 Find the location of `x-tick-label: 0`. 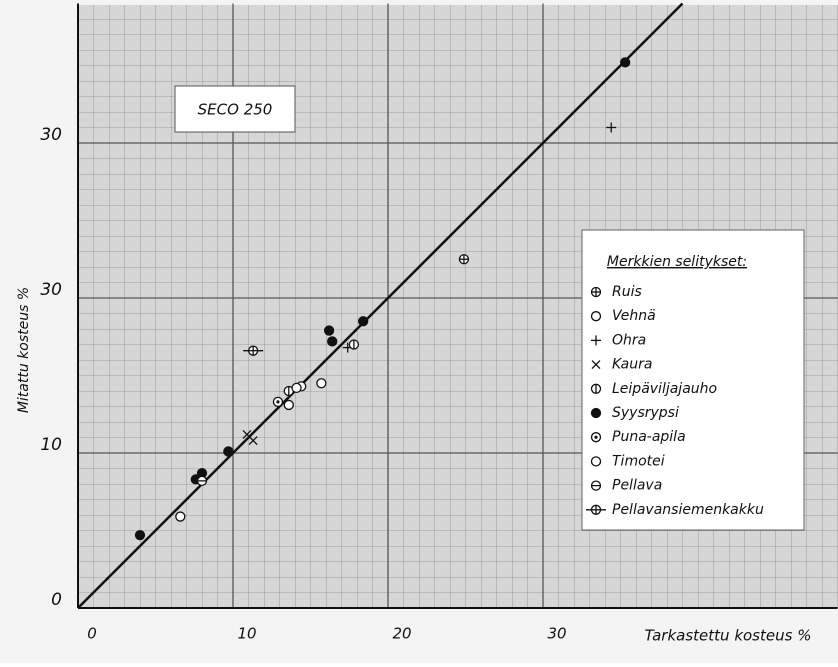

x-tick-label: 0 is located at coordinates (92, 634).